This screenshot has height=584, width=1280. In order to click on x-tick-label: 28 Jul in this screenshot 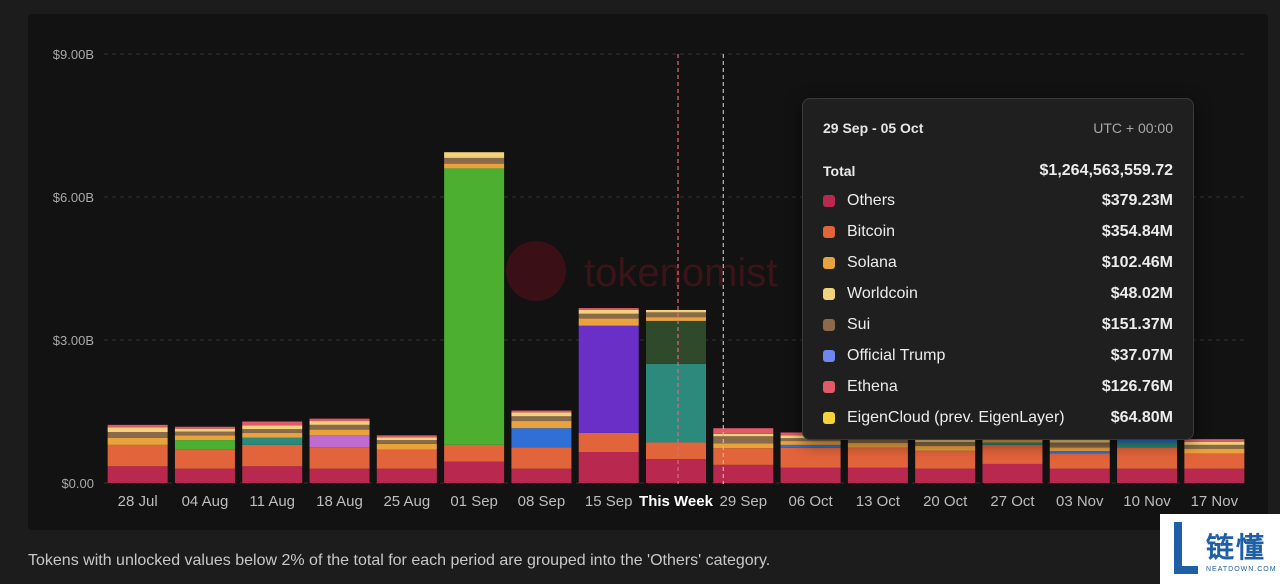, I will do `click(138, 501)`.